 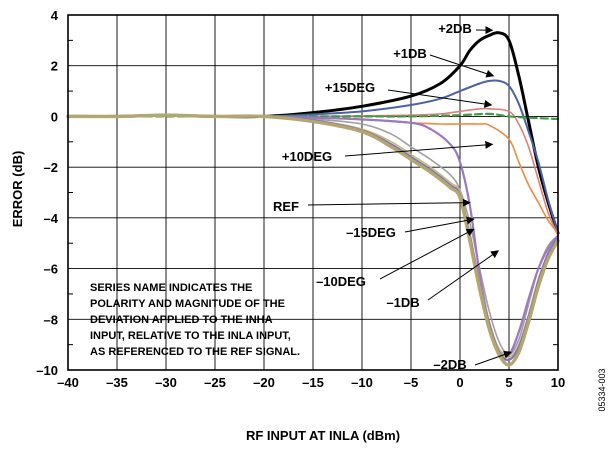 What do you see at coordinates (402, 302) in the screenshot?
I see `series-annotation-label: –1DB` at bounding box center [402, 302].